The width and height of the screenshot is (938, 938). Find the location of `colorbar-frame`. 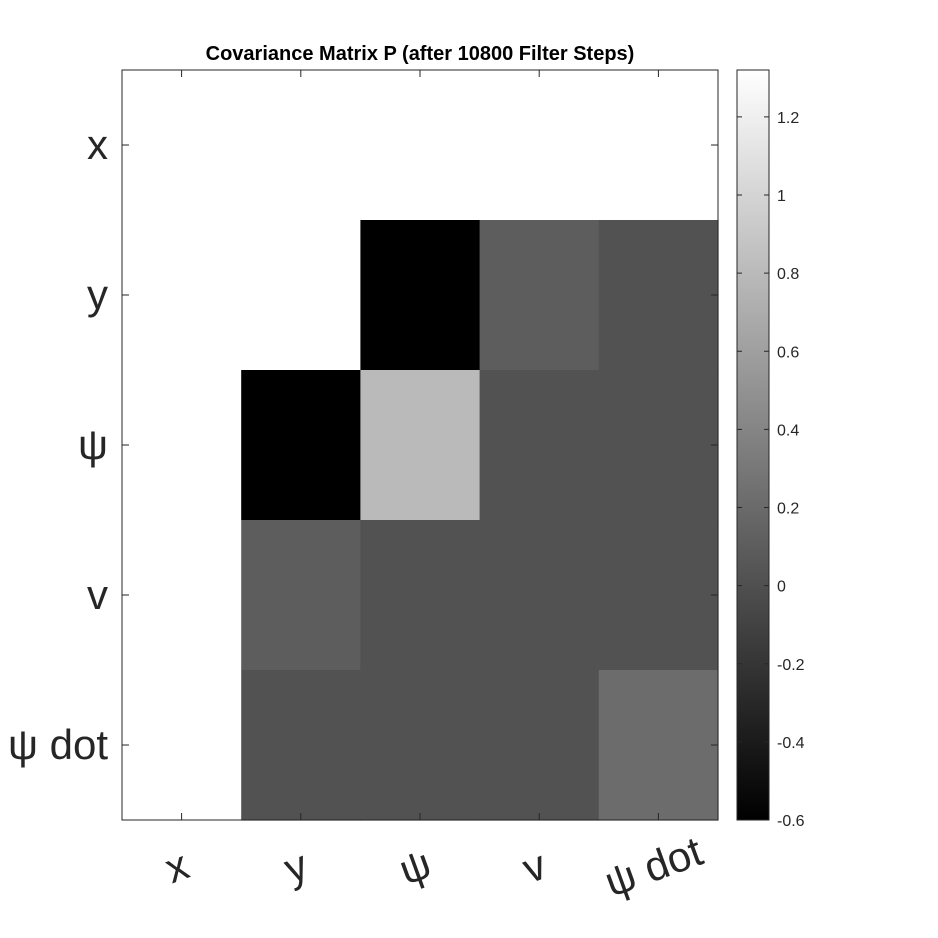

colorbar-frame is located at coordinates (753, 445).